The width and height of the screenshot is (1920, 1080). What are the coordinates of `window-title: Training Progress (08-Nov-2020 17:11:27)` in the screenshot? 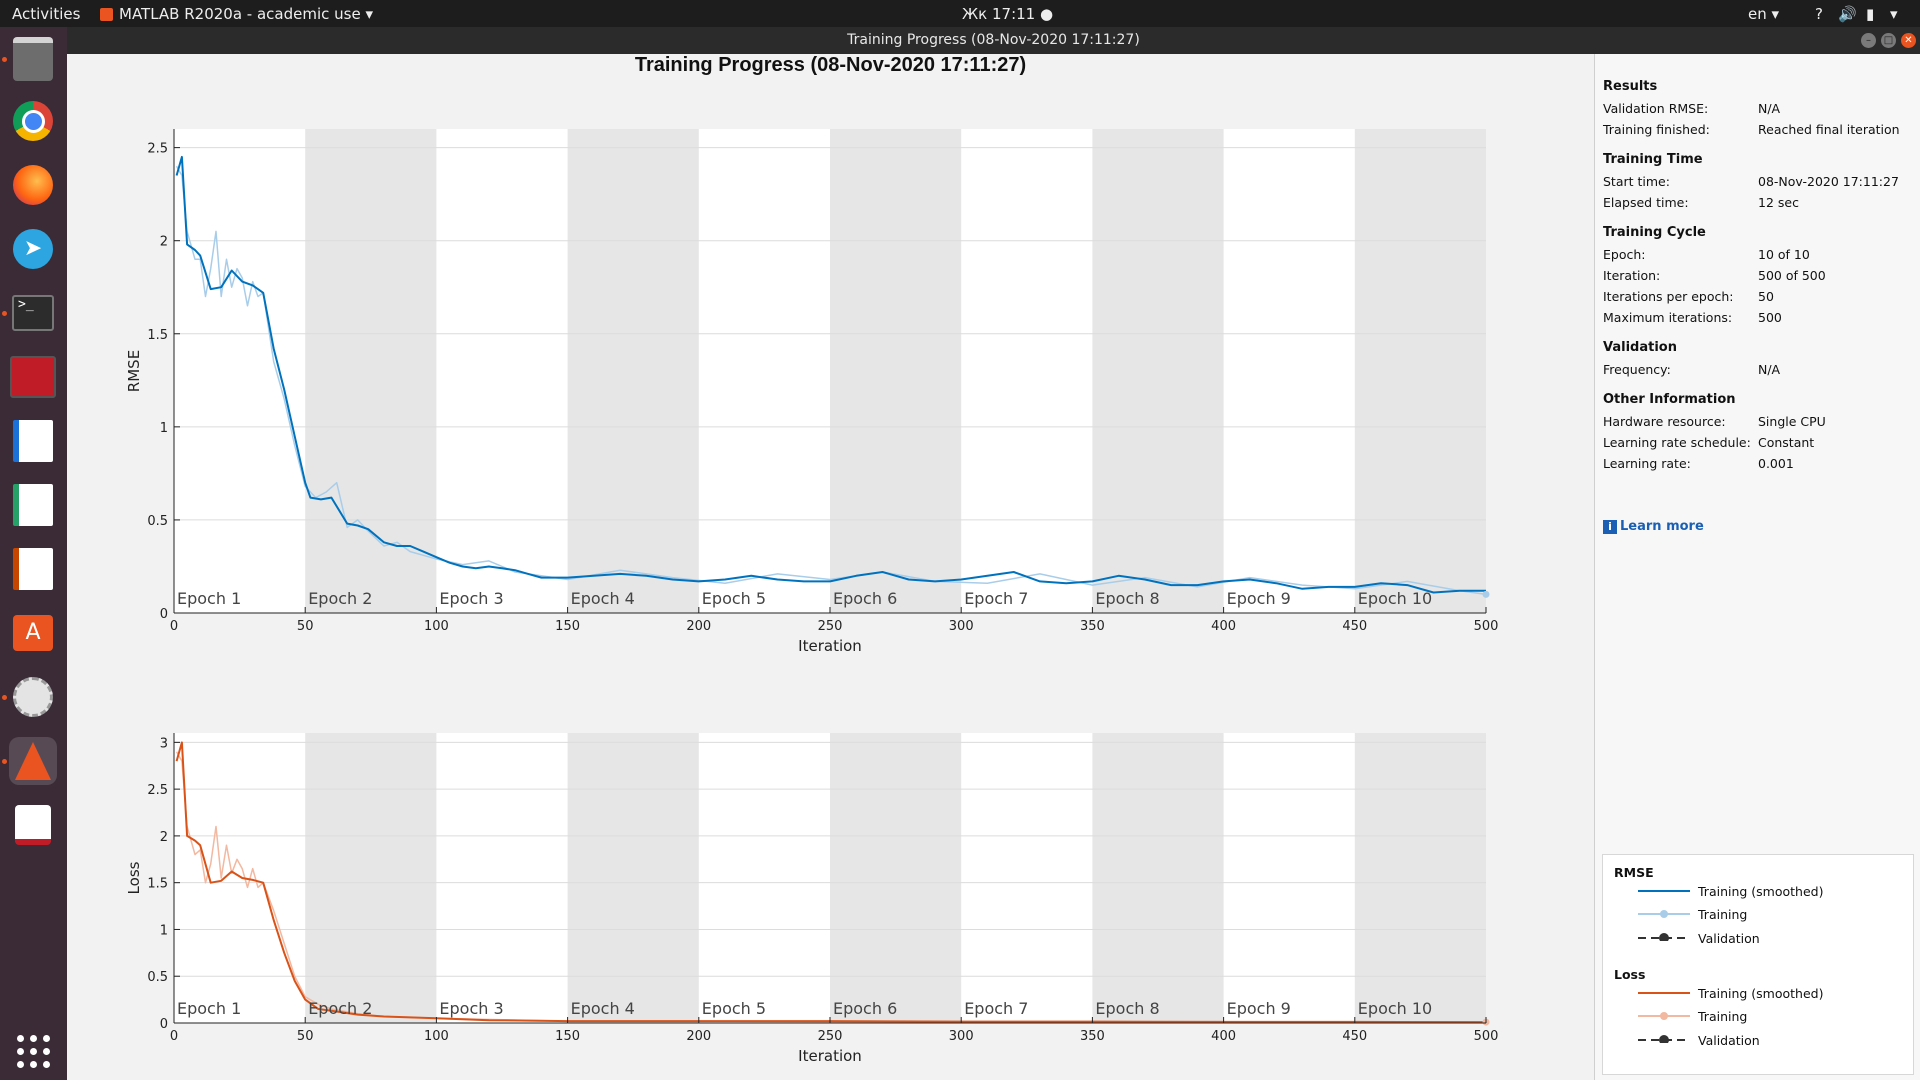 It's located at (993, 40).